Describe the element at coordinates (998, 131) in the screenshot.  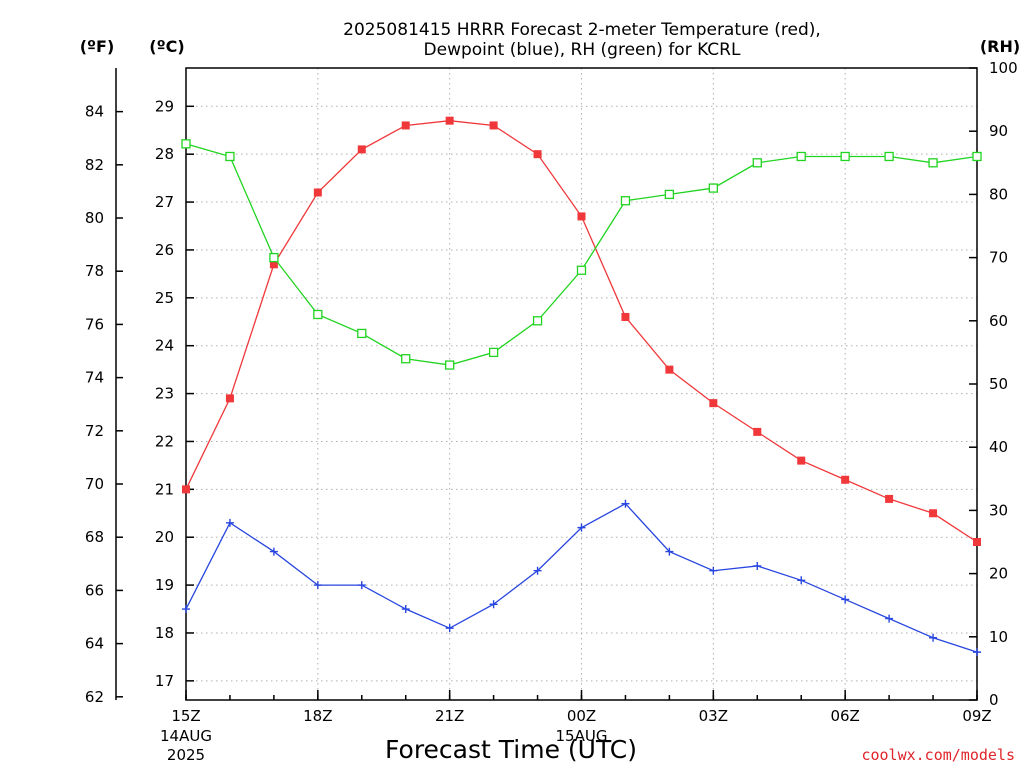
I see `rh-tick-label: 90` at that location.